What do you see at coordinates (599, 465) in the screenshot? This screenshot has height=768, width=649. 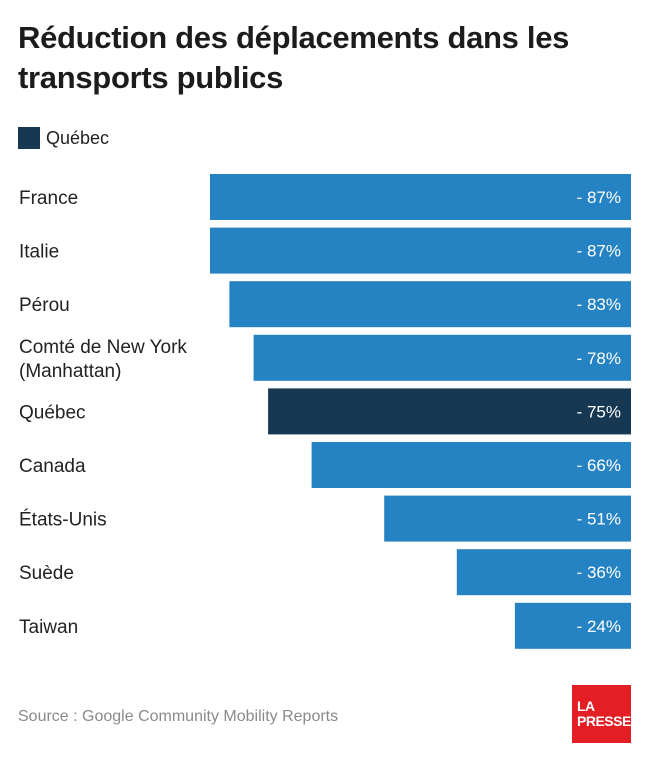 I see `value-label-5: - 66%` at bounding box center [599, 465].